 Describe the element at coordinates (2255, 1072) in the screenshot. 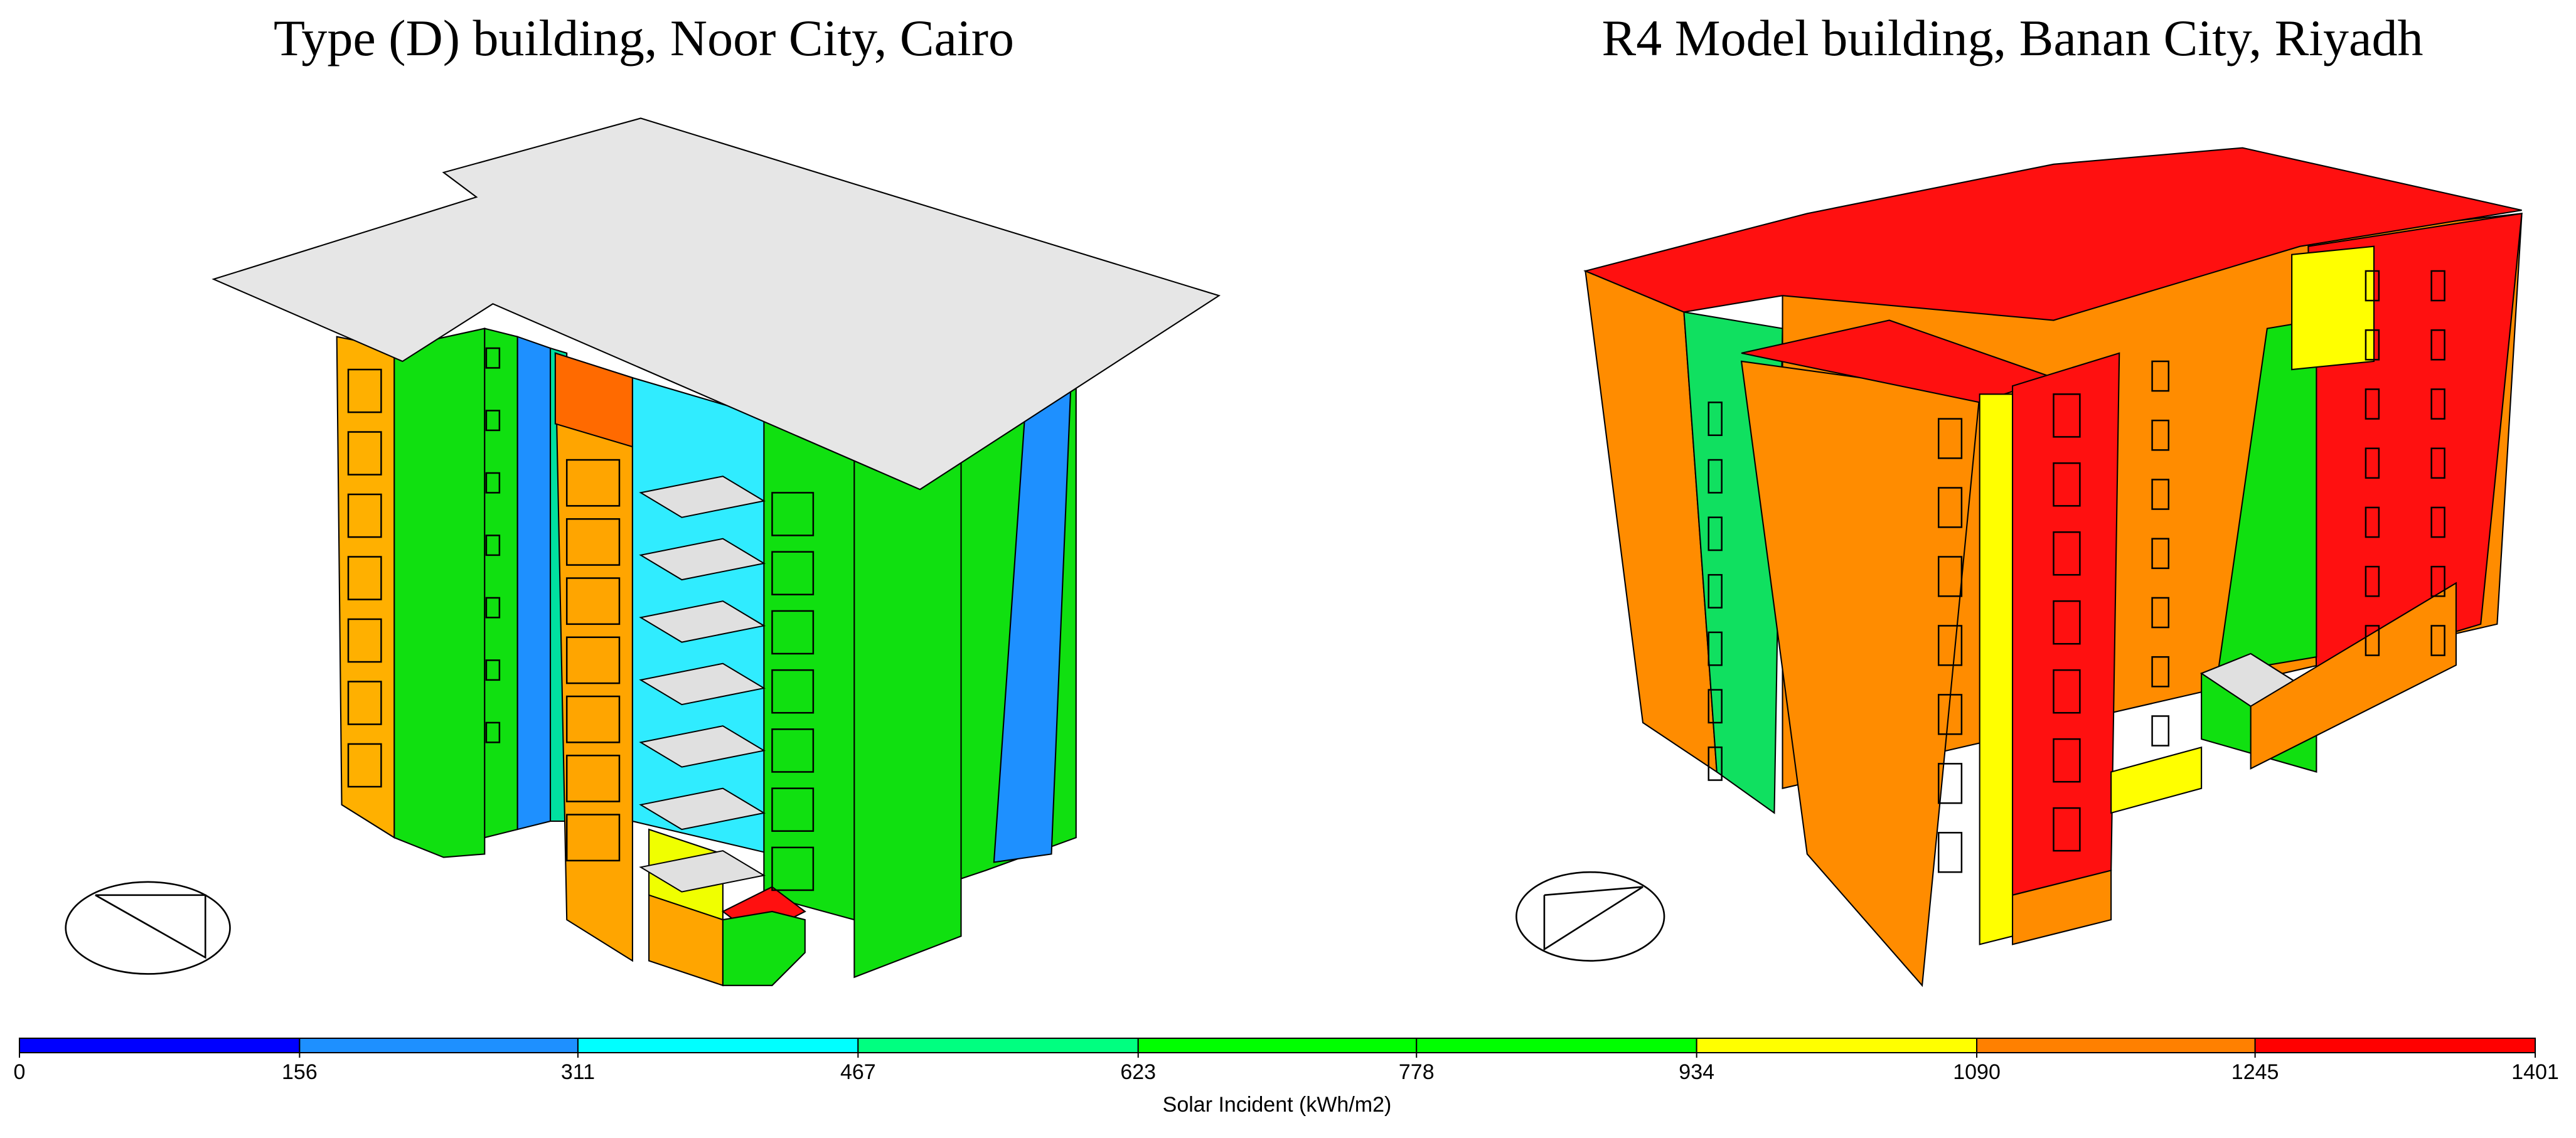

I see `colorbar-tick-label: 1245` at that location.